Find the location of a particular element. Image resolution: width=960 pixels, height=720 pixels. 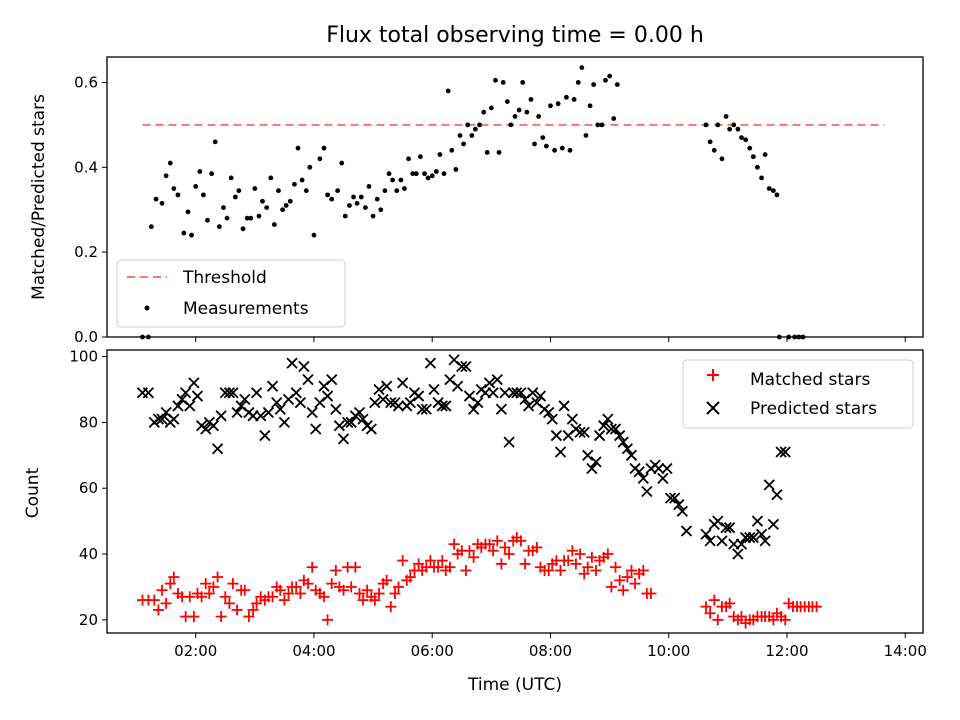

bottom-y-tick-label: 80 is located at coordinates (88, 422).